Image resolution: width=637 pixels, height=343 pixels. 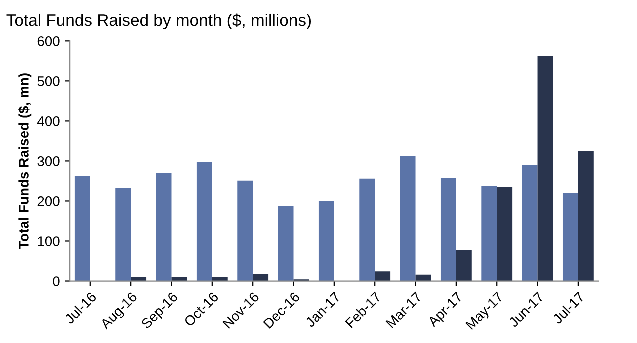 What do you see at coordinates (56, 281) in the screenshot?
I see `y-tick-label: 0` at bounding box center [56, 281].